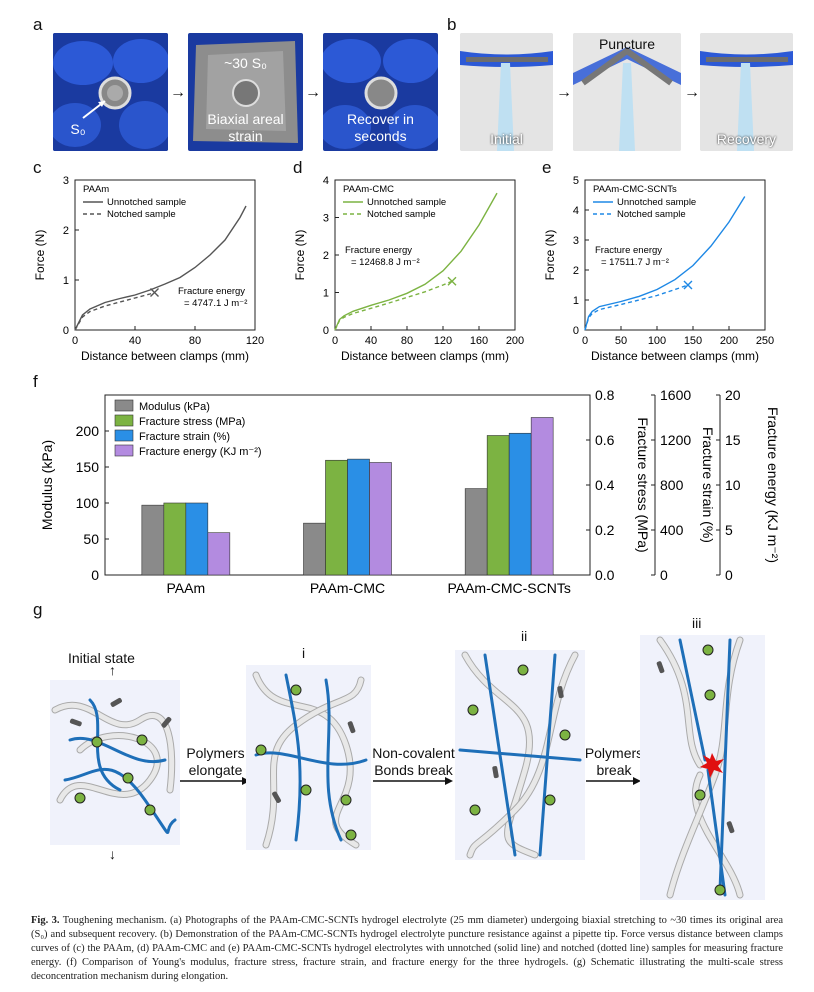 The image size is (814, 992). Describe the element at coordinates (627, 92) in the screenshot. I see `photo-b2-puncture: Puncture` at that location.